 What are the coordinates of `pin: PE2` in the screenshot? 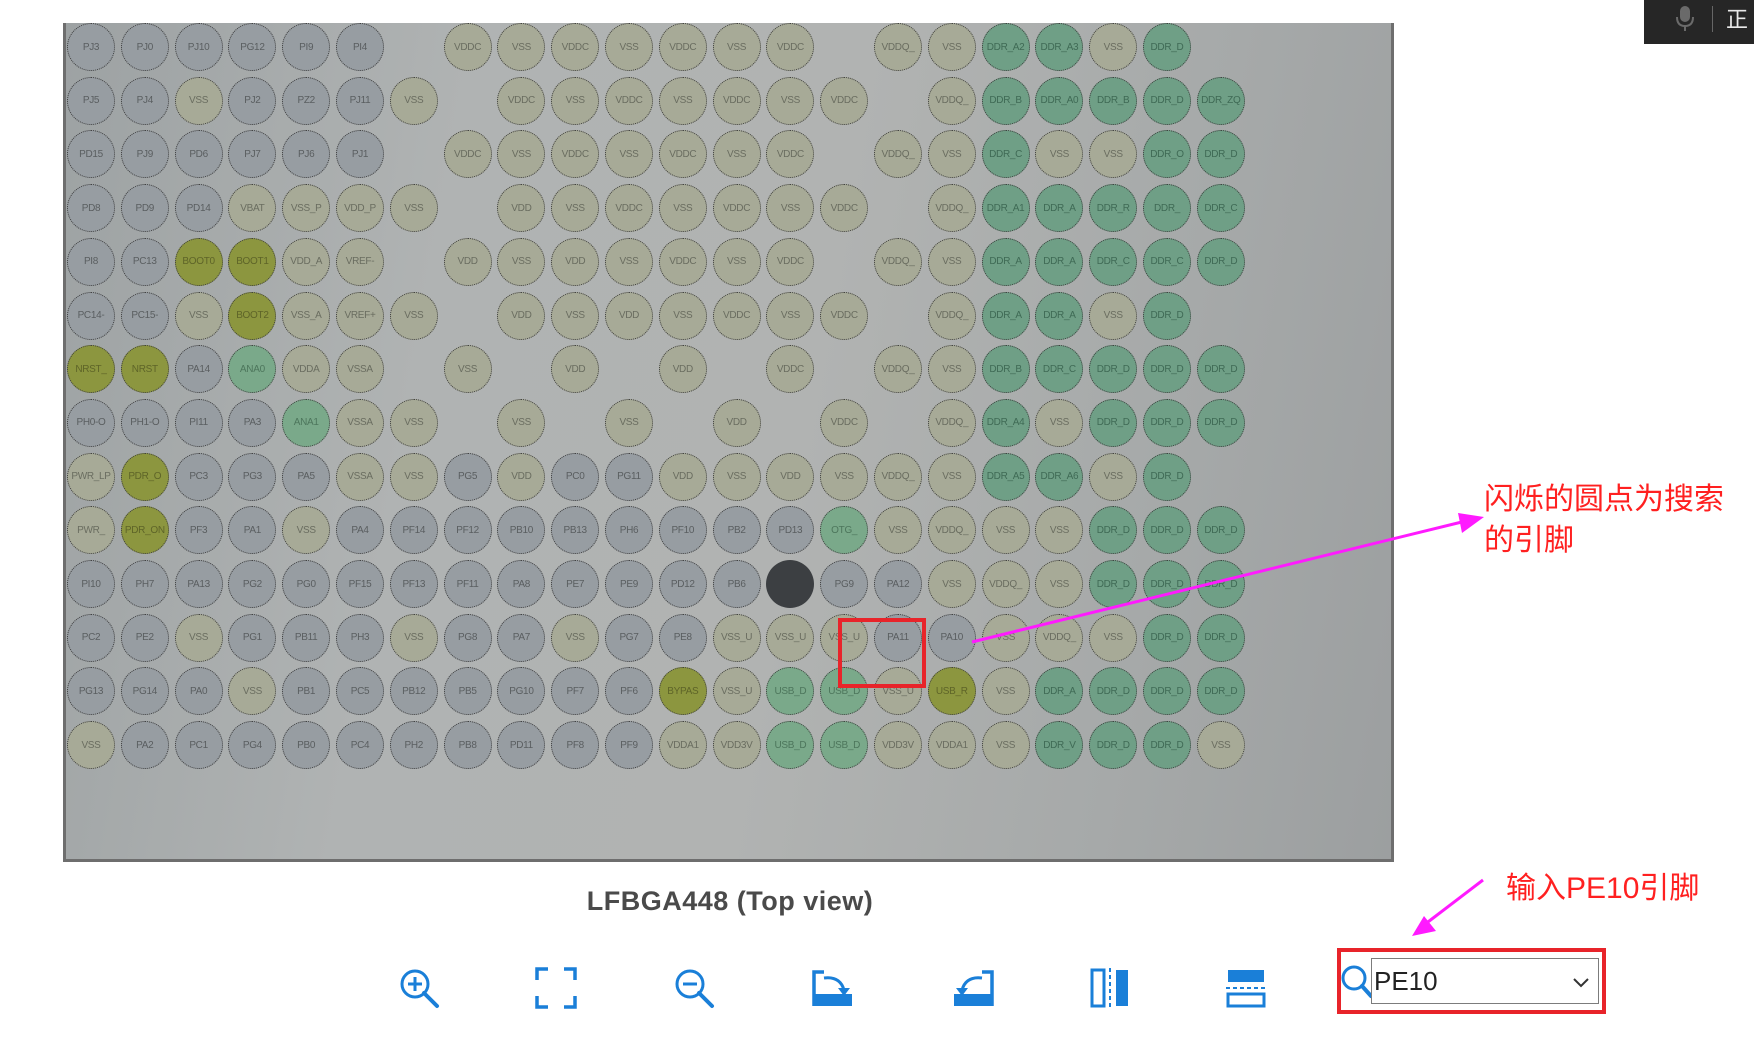 It's located at (144, 637).